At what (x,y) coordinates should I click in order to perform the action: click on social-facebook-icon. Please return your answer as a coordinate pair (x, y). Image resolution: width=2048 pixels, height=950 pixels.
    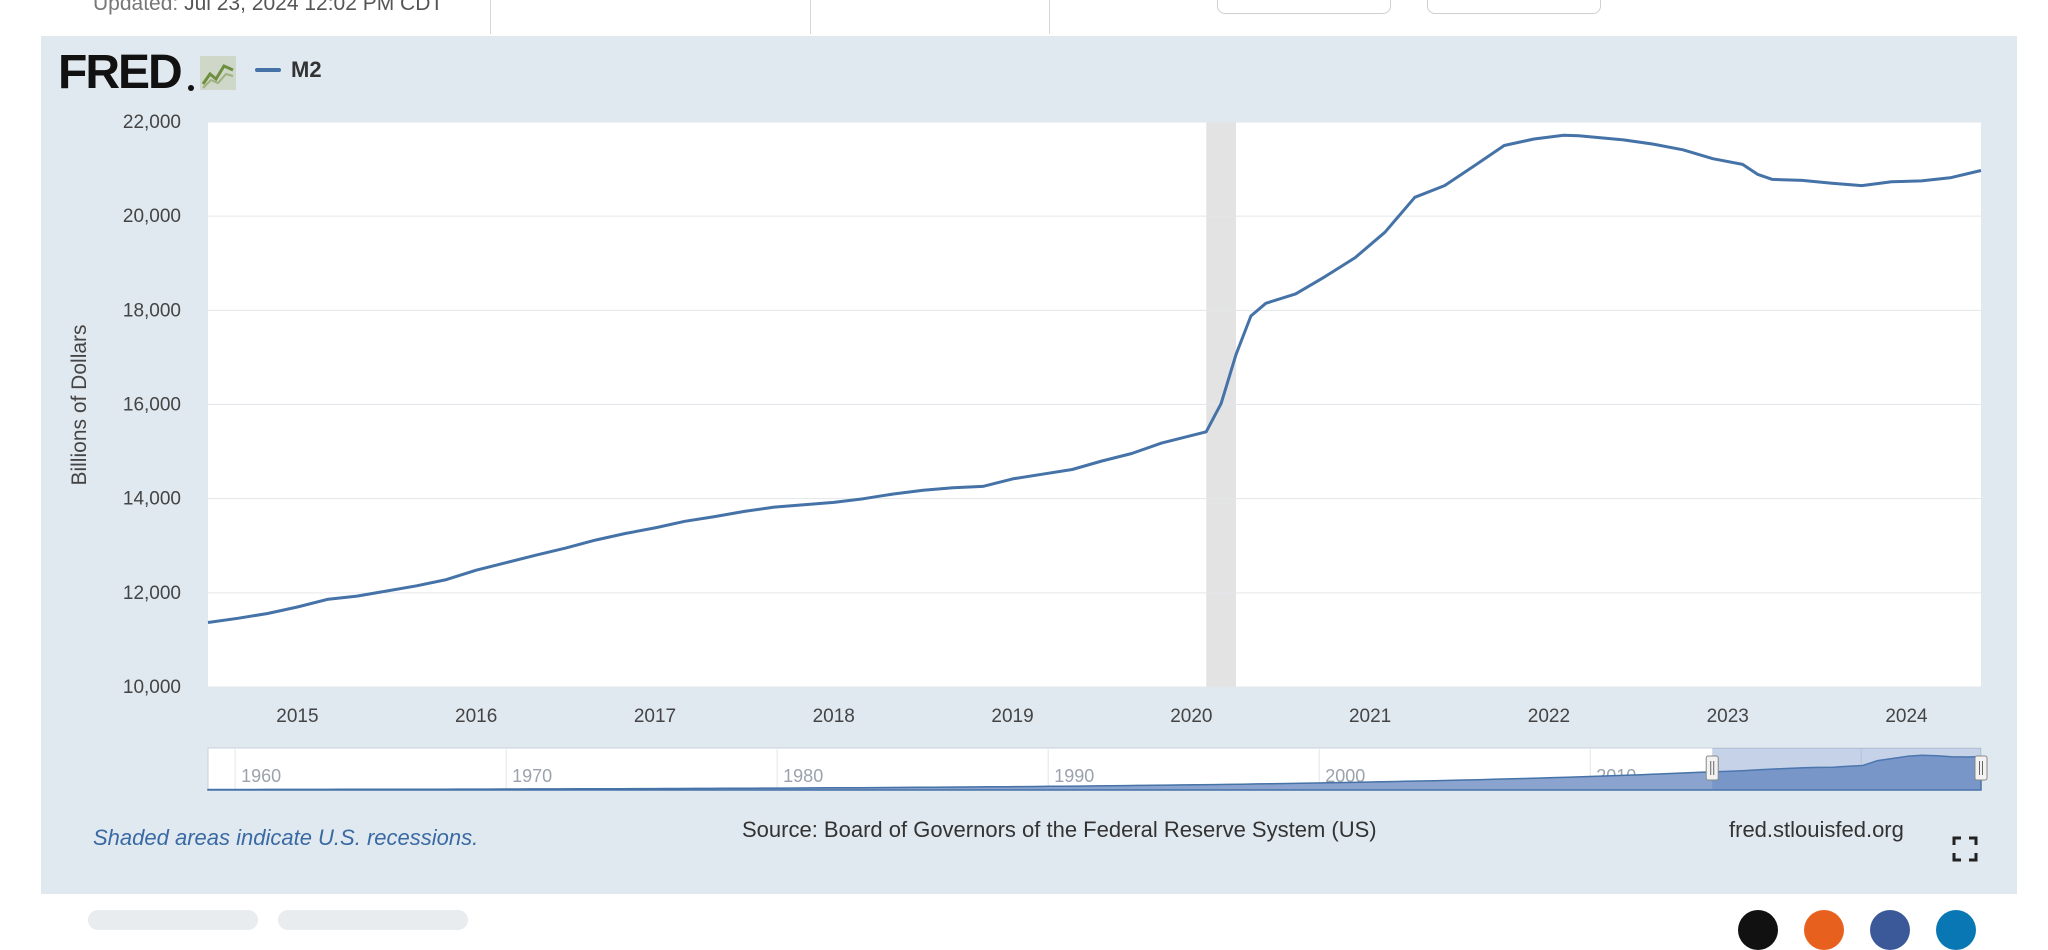
    Looking at the image, I should click on (1890, 930).